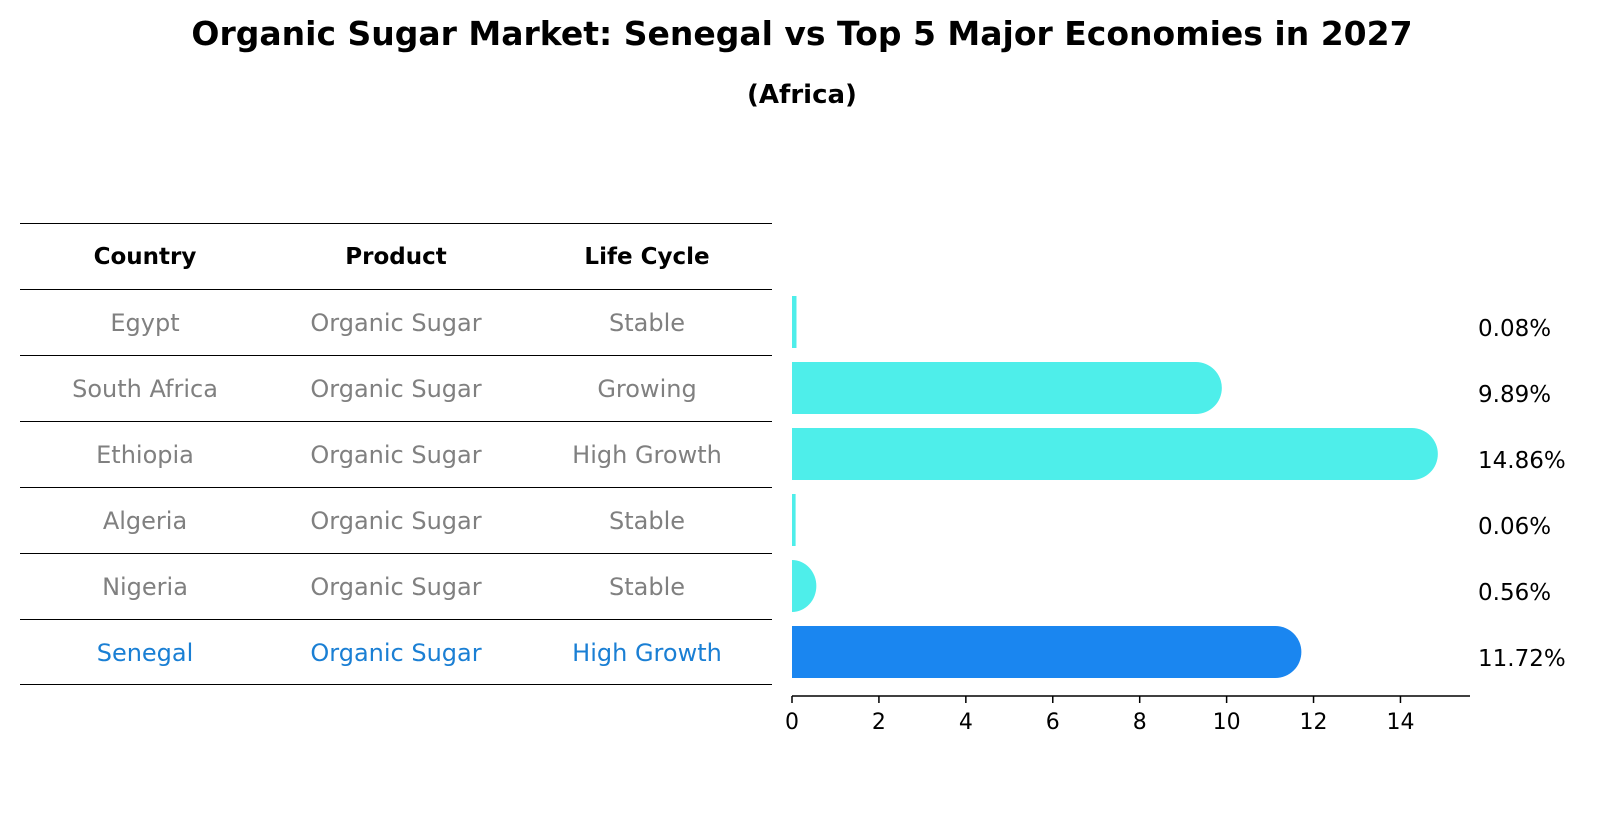 This screenshot has height=823, width=1604. Describe the element at coordinates (802, 95) in the screenshot. I see `chart-subtitle: (Africa)` at that location.